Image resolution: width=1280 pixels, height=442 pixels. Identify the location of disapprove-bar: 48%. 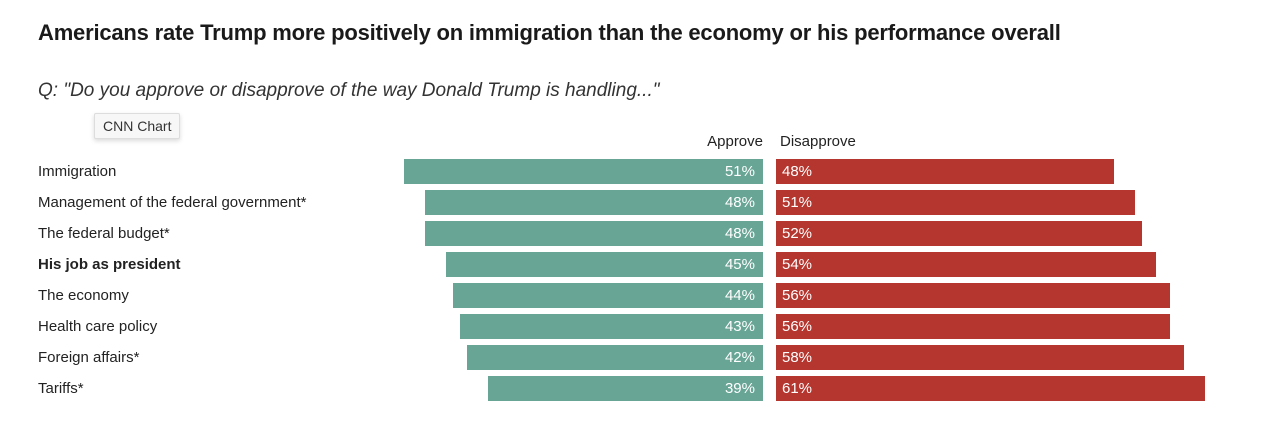
(945, 171).